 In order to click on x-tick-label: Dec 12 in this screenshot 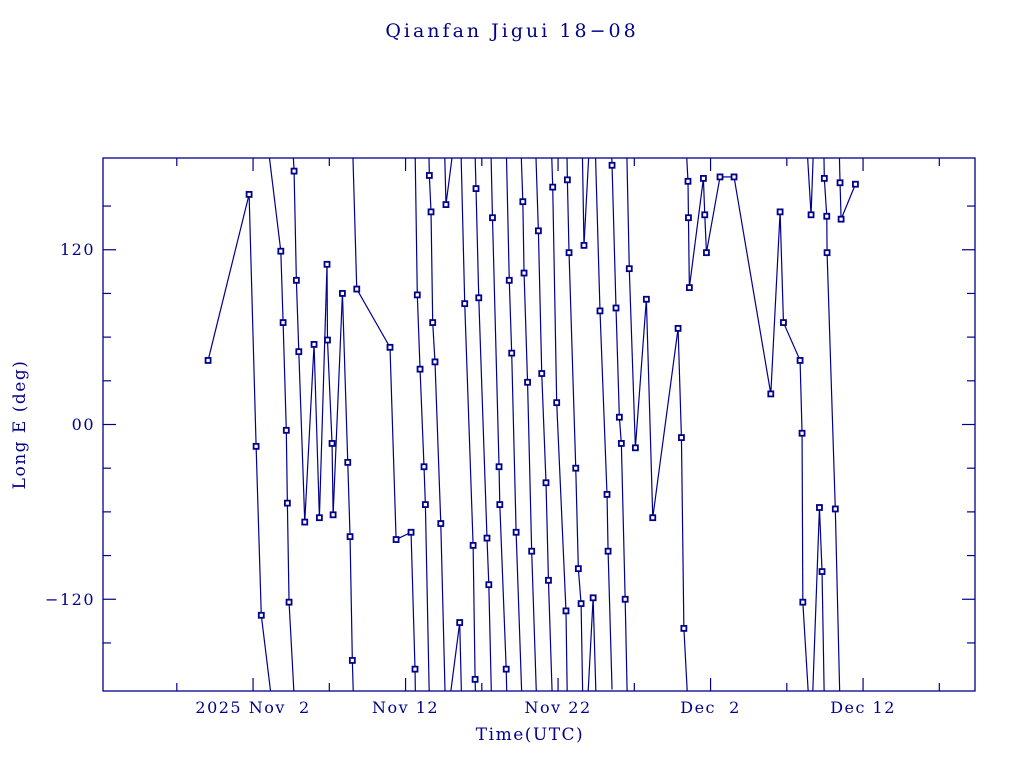, I will do `click(863, 707)`.